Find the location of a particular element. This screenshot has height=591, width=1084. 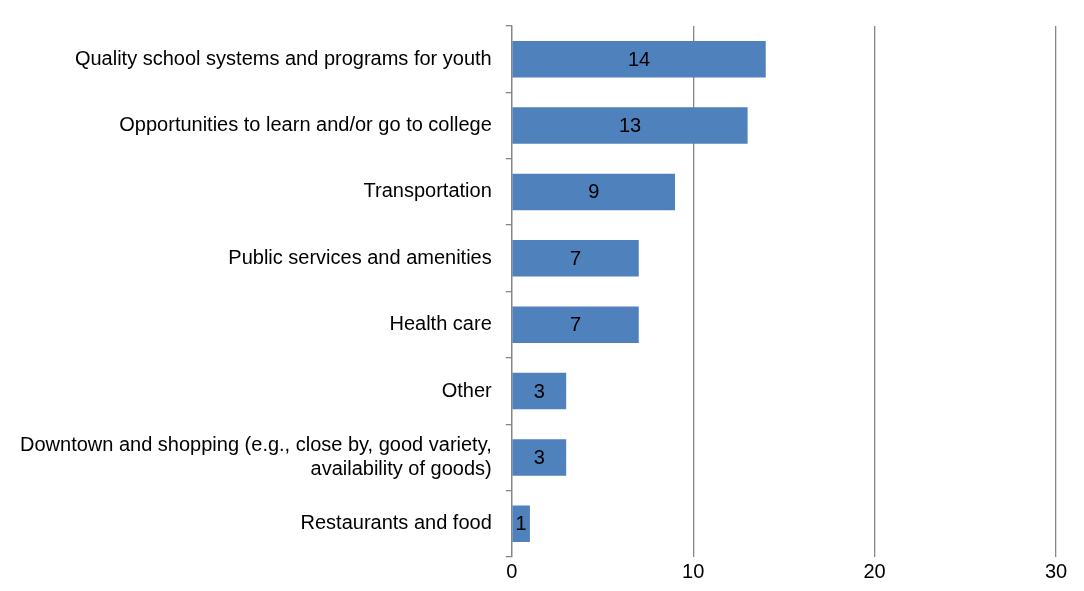

data-label: 1 is located at coordinates (521, 523).